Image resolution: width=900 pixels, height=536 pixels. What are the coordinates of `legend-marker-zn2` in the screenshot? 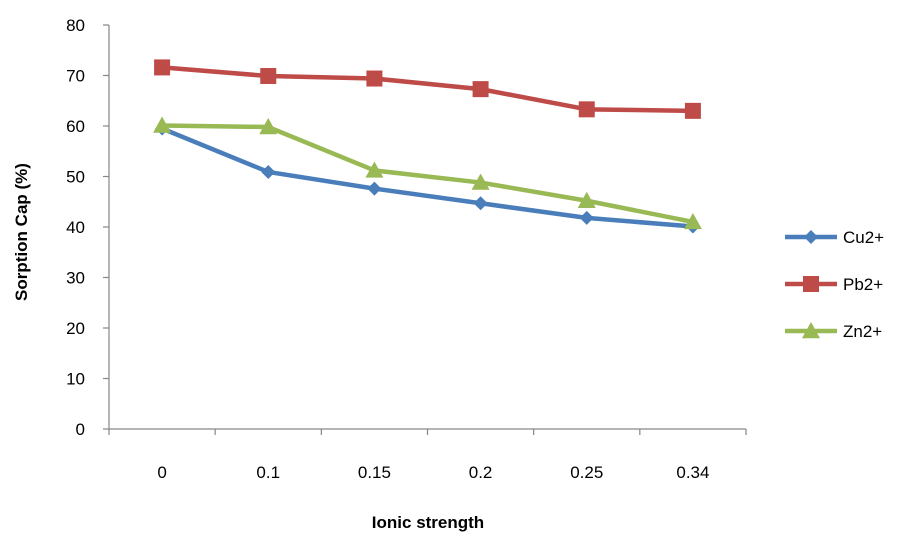 It's located at (811, 330).